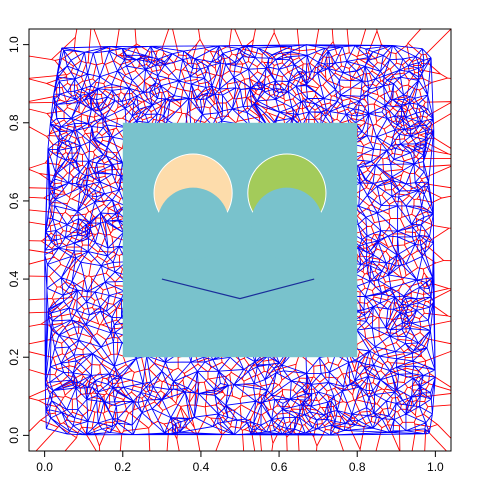 This screenshot has width=480, height=480. I want to click on y-tick-label: 0.4, so click(14, 278).